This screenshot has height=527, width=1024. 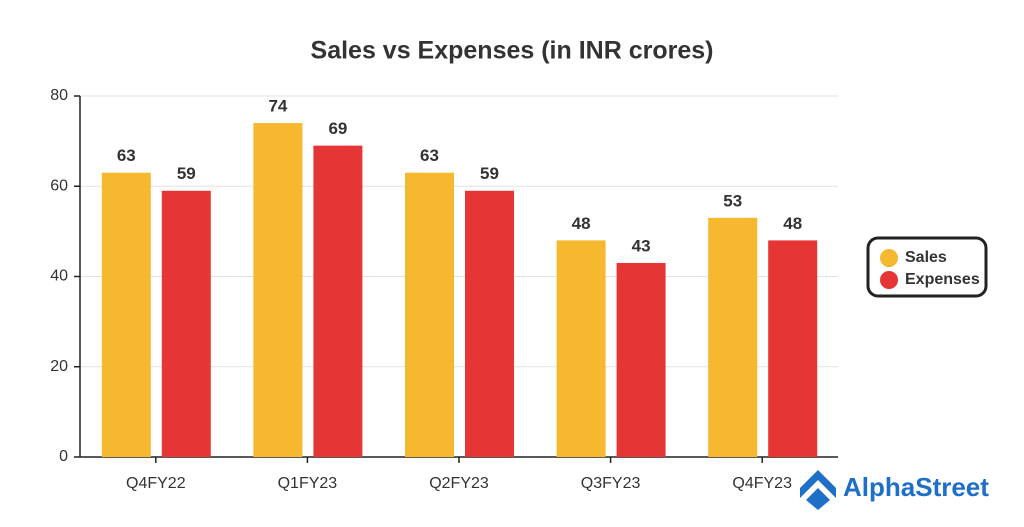 I want to click on x-tick-label: Q2FY23, so click(x=459, y=483).